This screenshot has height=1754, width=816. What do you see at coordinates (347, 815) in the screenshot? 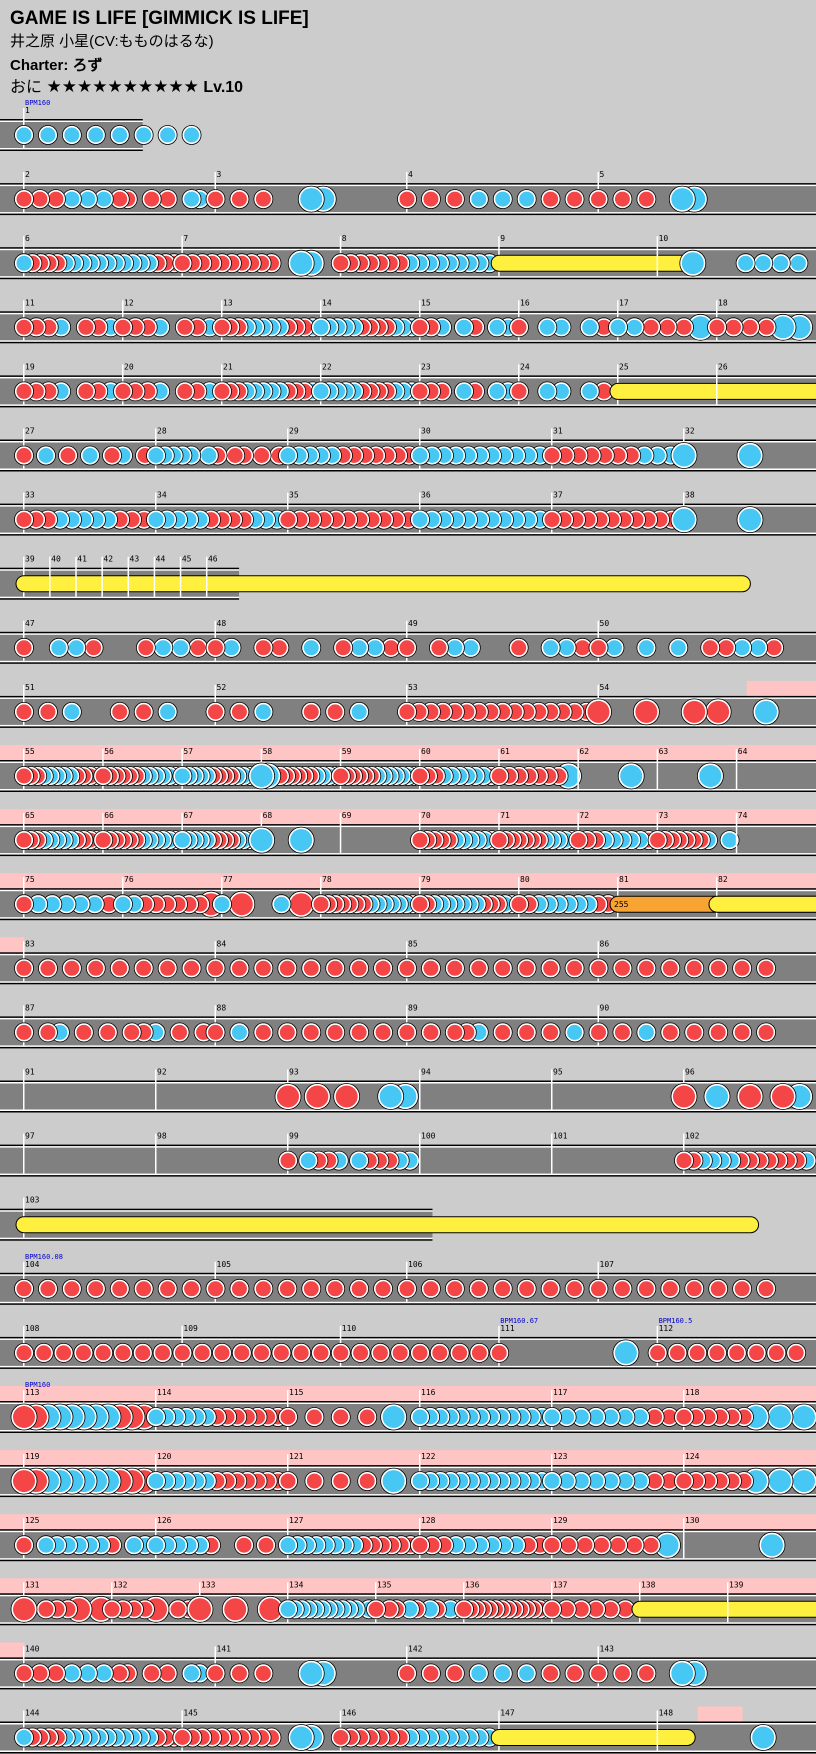
I see `measure-number: 69` at bounding box center [347, 815].